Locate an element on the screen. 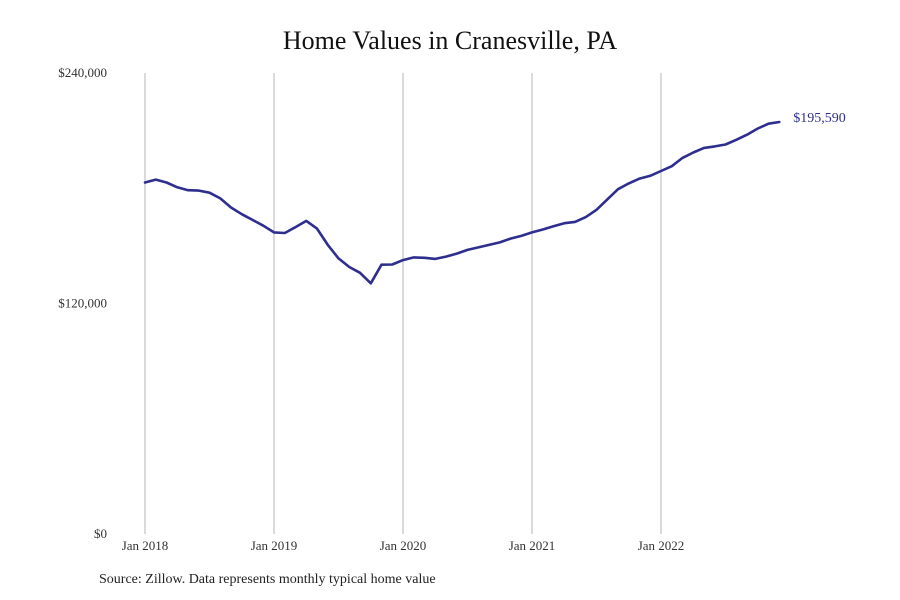  x-tick-label: Jan 2019 is located at coordinates (274, 545).